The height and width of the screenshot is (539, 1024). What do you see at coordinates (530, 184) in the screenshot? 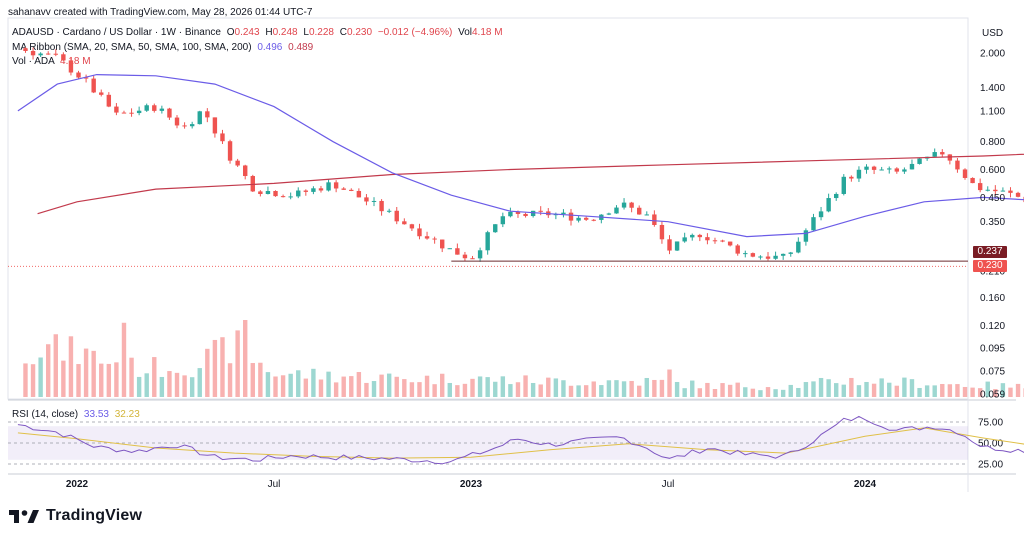
I see `sma-200-line` at bounding box center [530, 184].